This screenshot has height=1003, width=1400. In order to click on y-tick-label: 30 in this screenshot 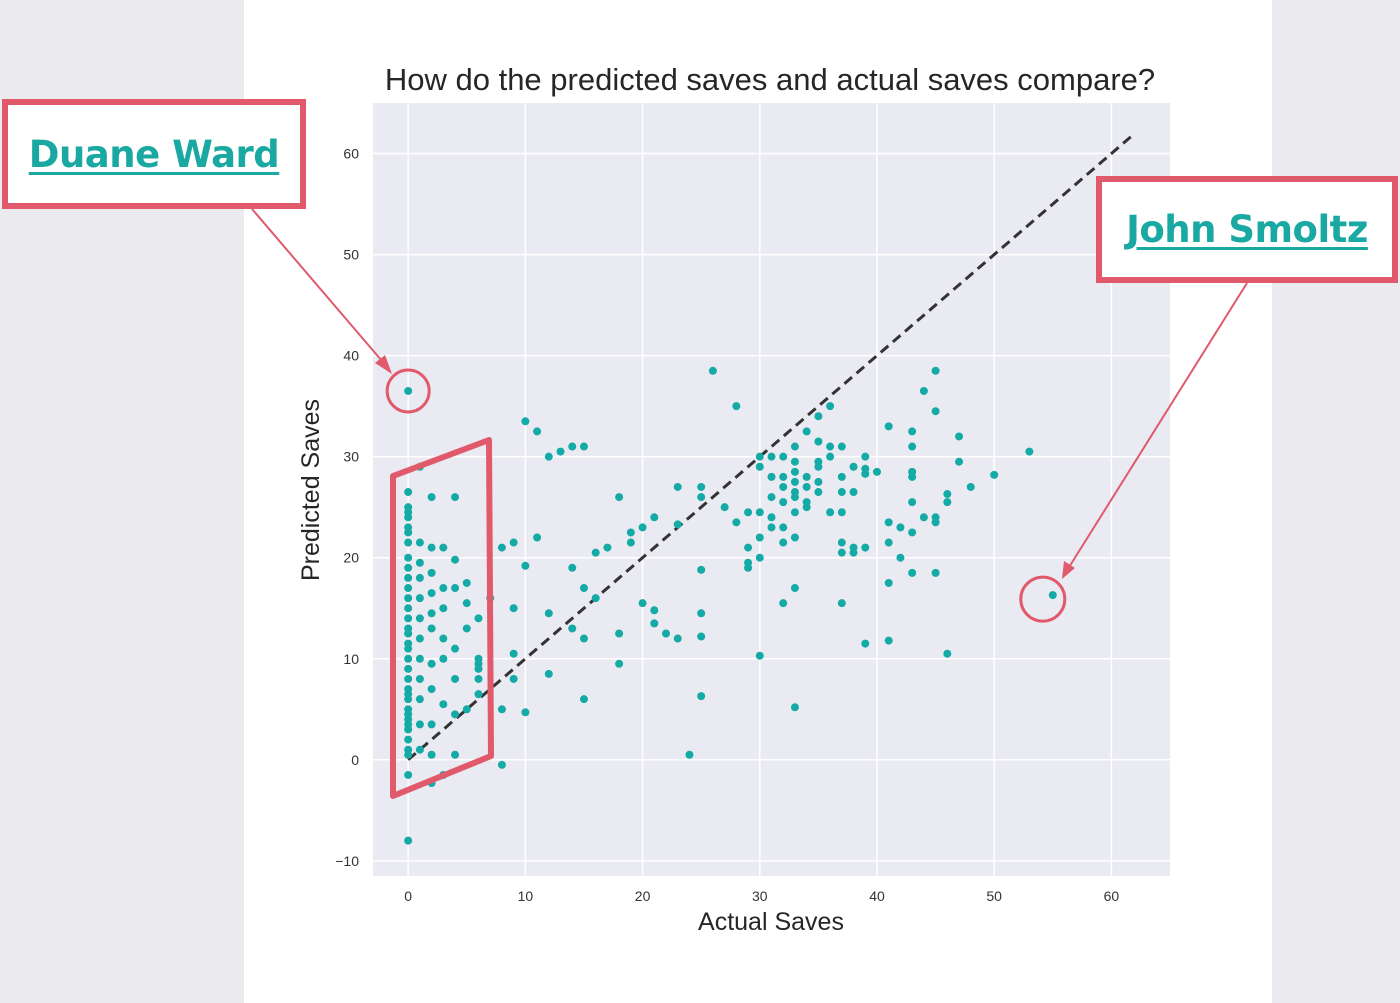, I will do `click(351, 457)`.